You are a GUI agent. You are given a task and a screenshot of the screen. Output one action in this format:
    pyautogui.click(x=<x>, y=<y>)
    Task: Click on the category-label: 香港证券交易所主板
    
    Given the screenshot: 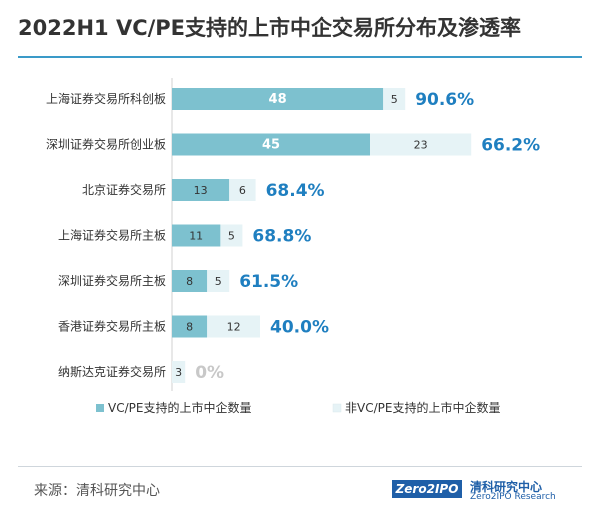 What is the action you would take?
    pyautogui.click(x=112, y=326)
    